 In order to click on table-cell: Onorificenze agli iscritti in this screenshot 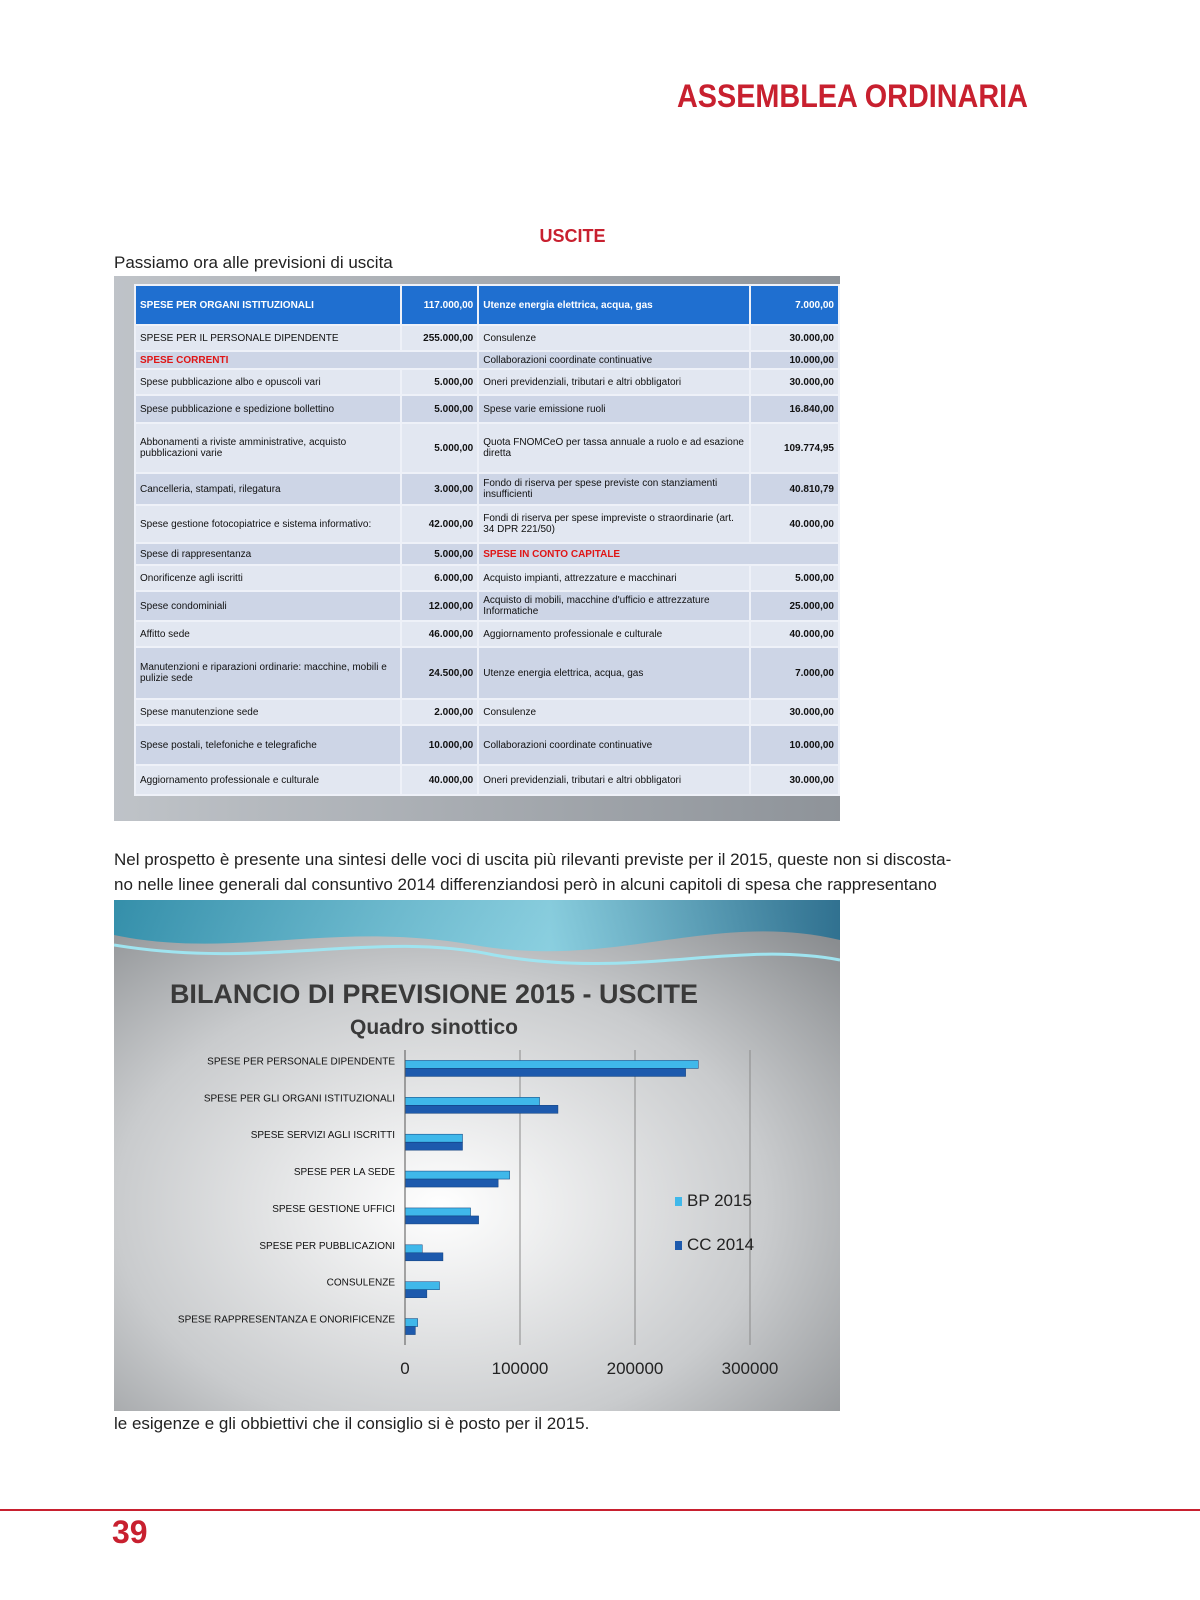, I will do `click(268, 578)`.